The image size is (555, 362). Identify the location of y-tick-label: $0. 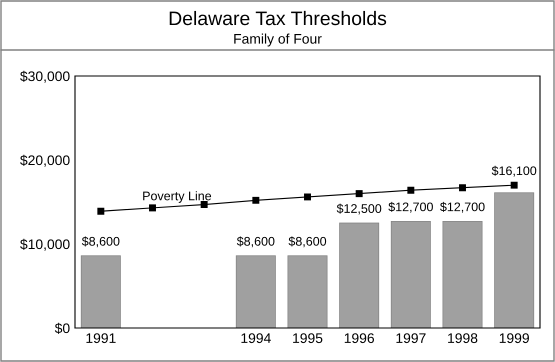
(62, 328).